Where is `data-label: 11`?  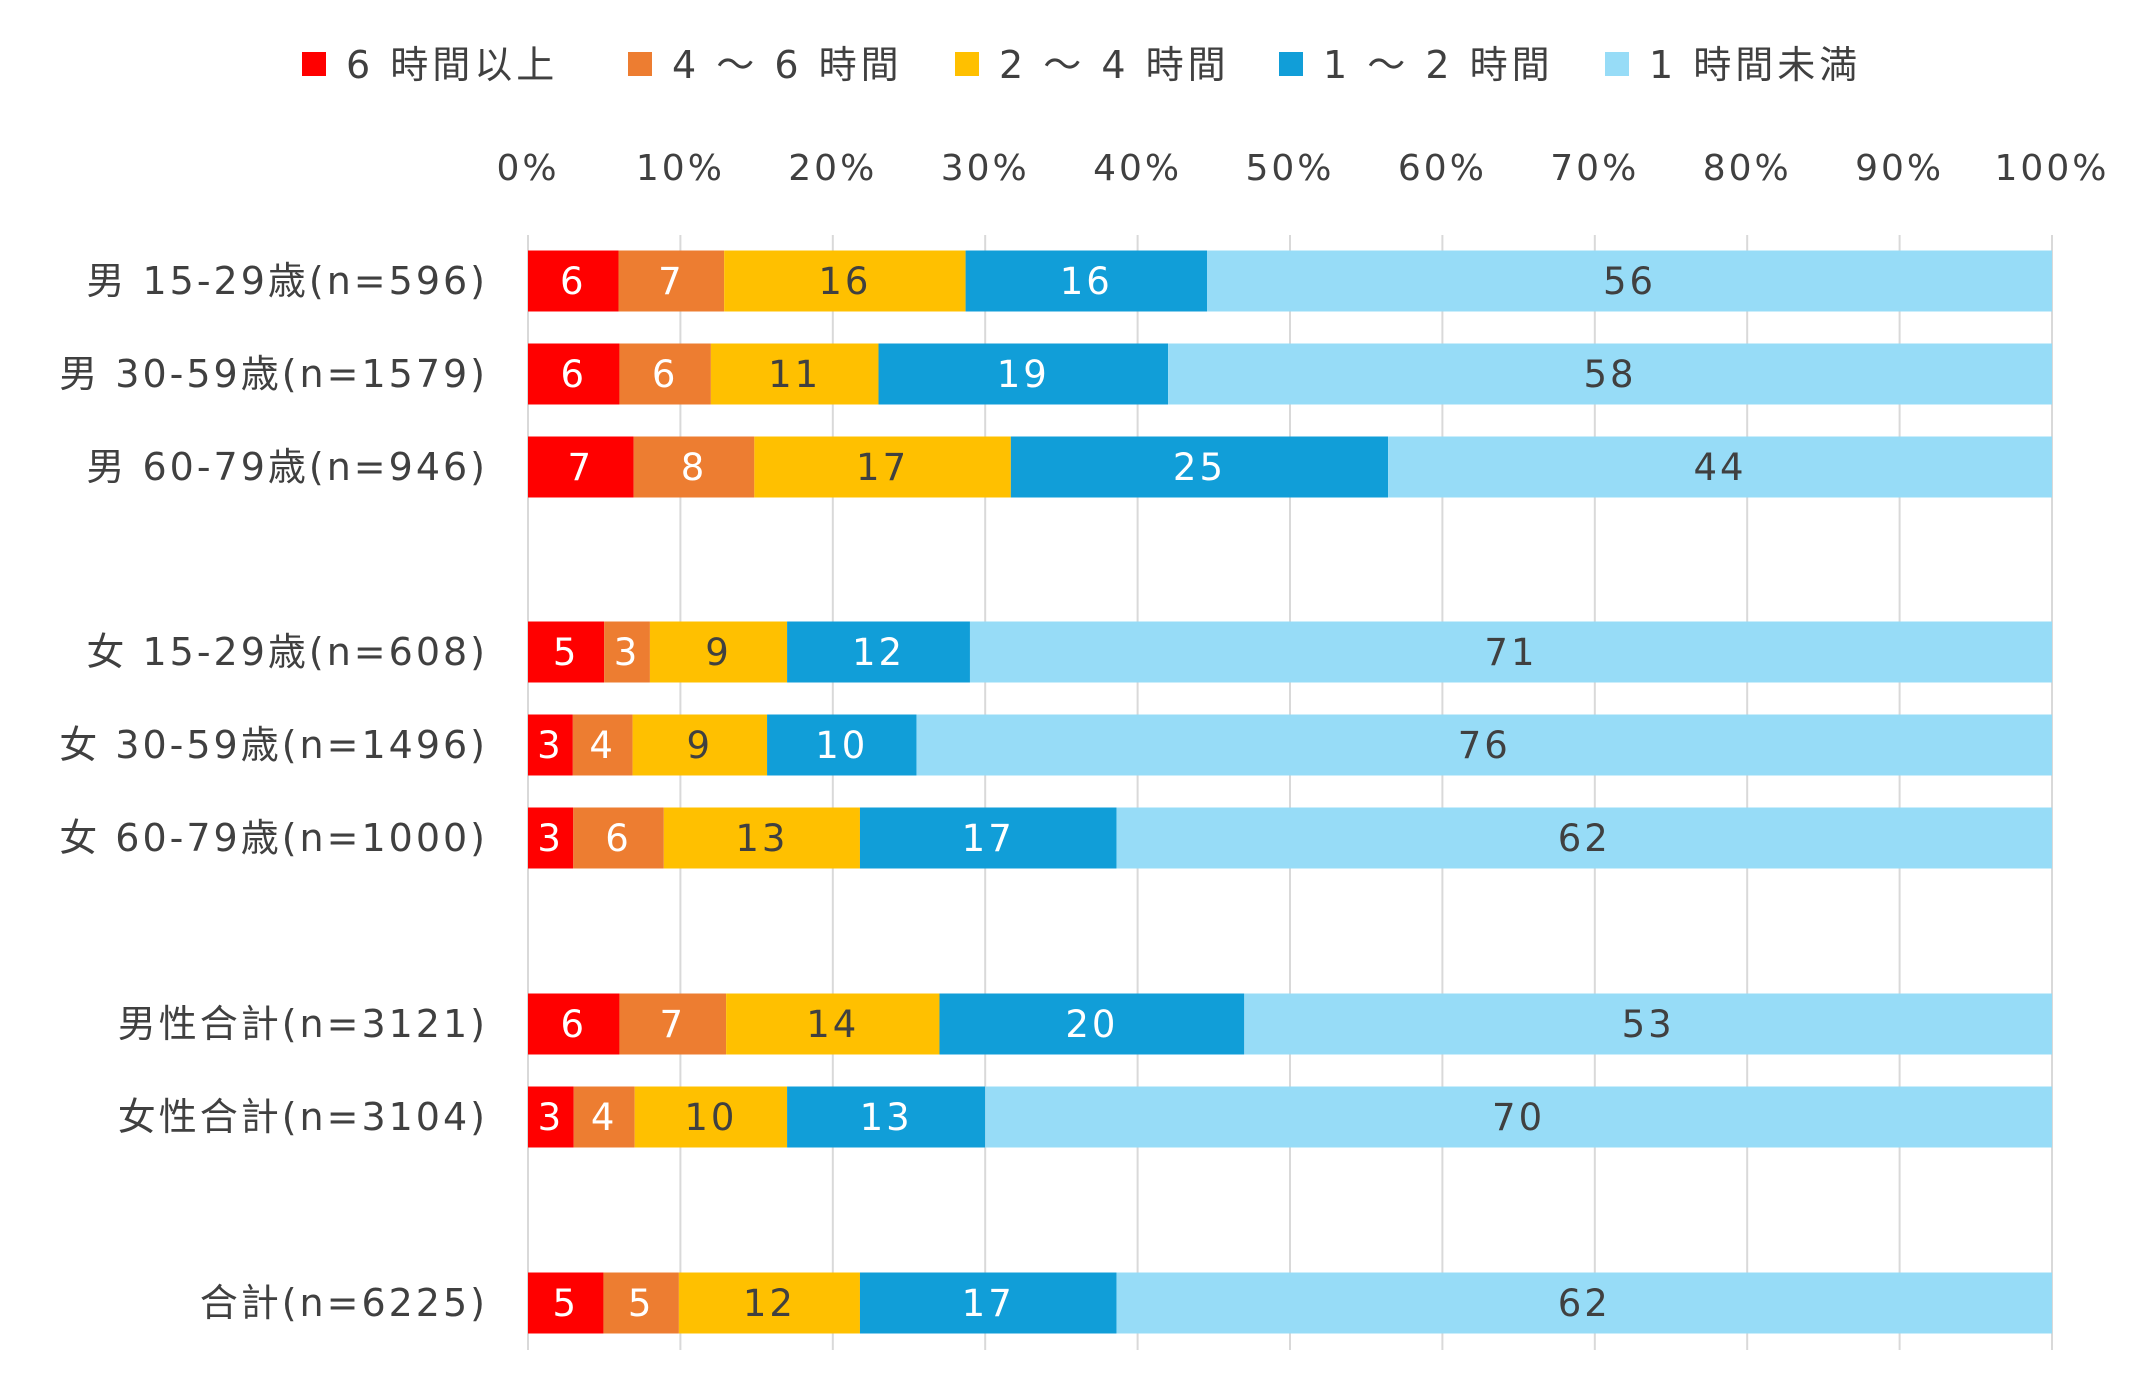
data-label: 11 is located at coordinates (794, 374).